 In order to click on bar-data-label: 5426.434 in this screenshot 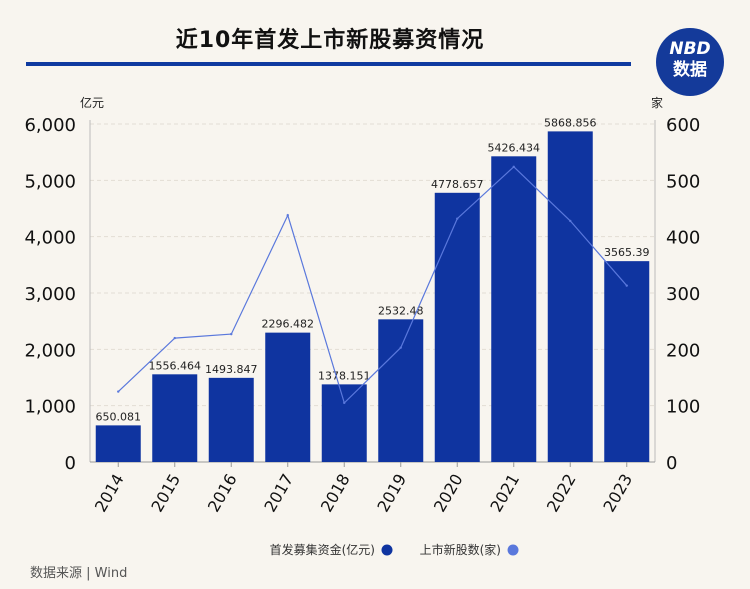, I will do `click(514, 147)`.